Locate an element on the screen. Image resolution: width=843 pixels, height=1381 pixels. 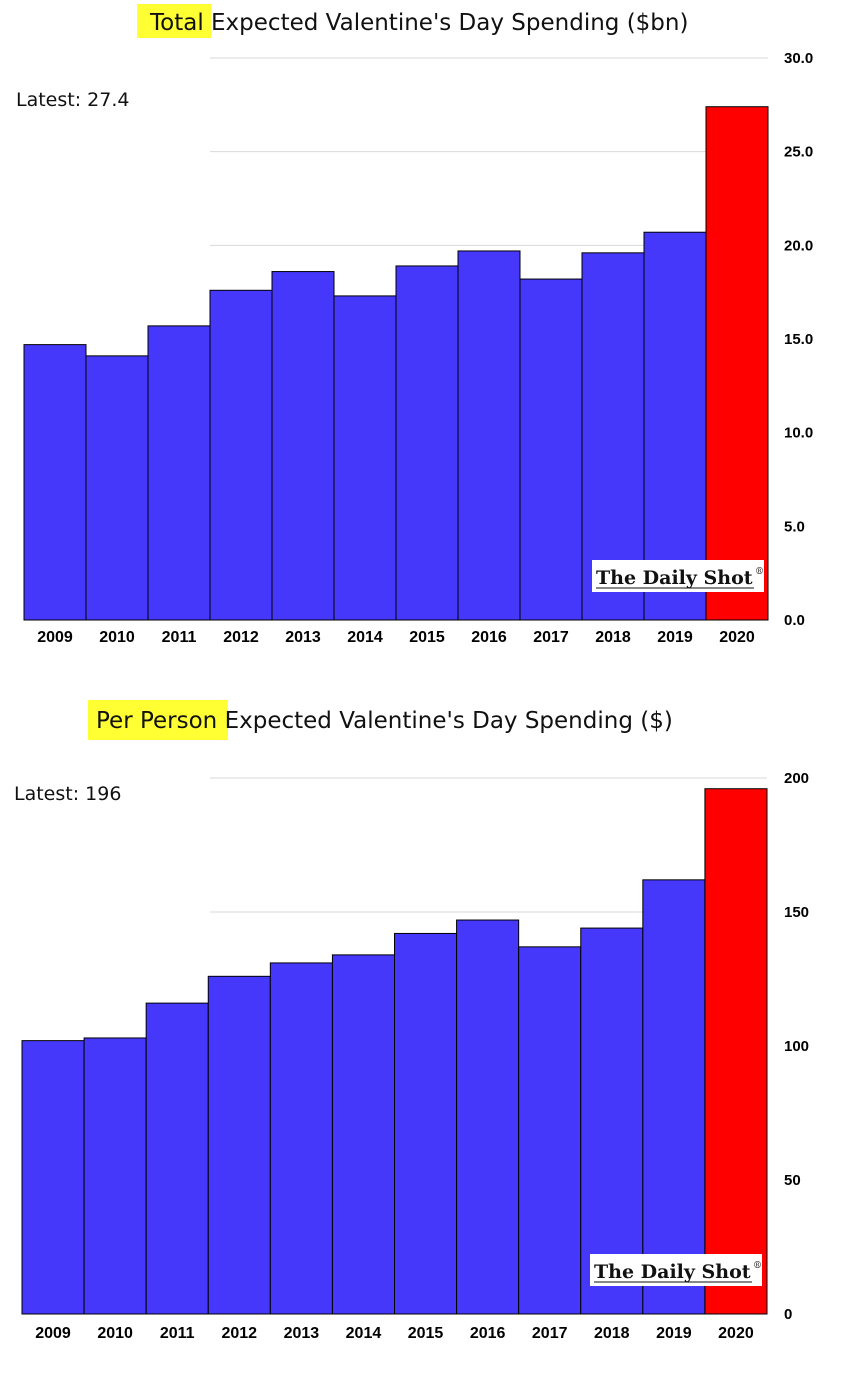
y-tick-label: 10.0 is located at coordinates (798, 433).